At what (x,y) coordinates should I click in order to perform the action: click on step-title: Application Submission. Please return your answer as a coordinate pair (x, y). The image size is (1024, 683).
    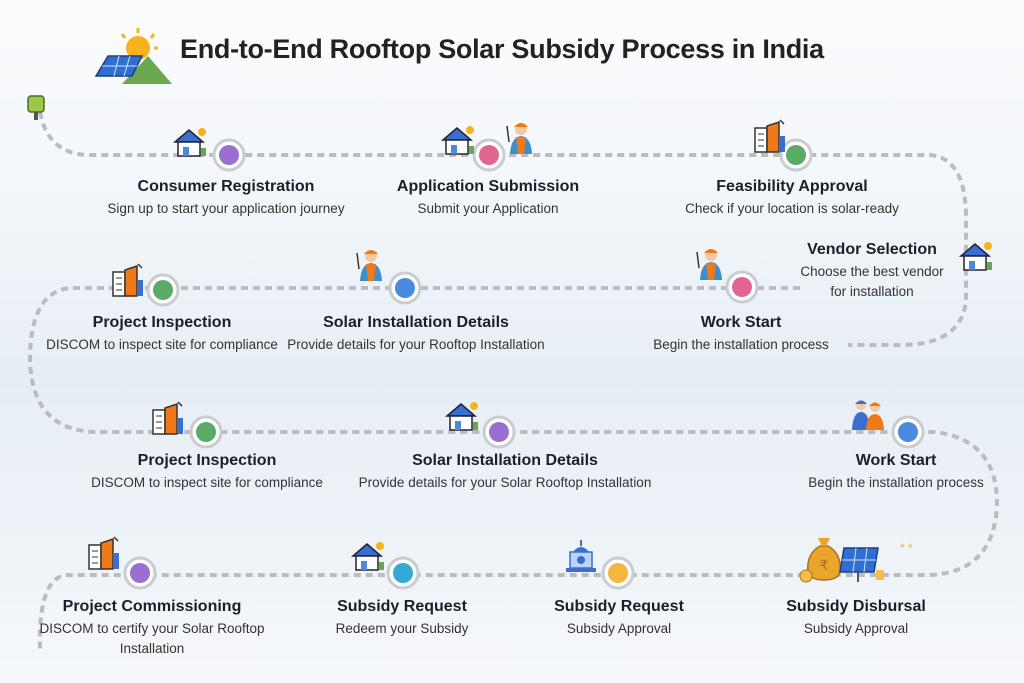
    Looking at the image, I should click on (488, 186).